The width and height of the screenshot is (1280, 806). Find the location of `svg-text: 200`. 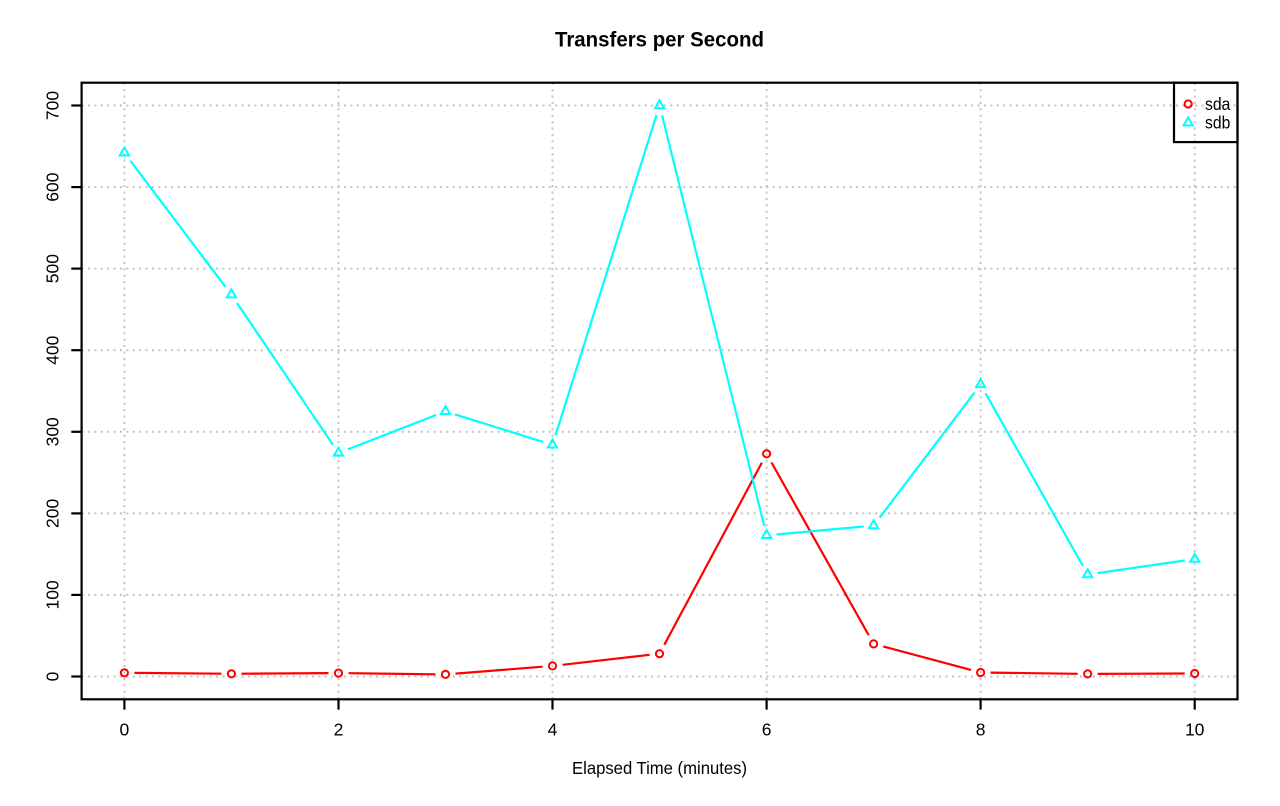

svg-text: 200 is located at coordinates (53, 513).